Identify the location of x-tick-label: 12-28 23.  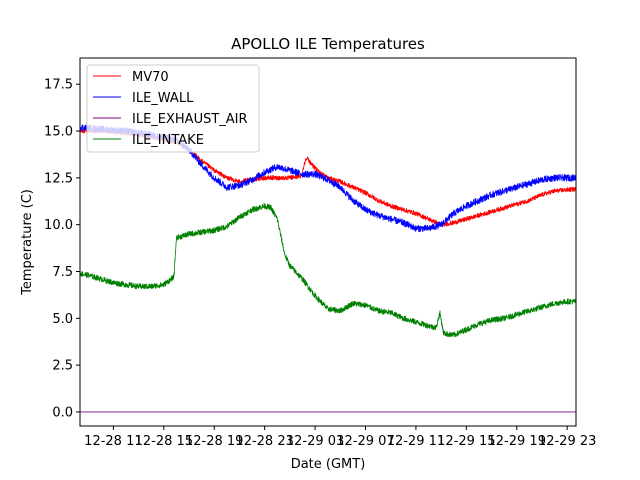
(264, 441).